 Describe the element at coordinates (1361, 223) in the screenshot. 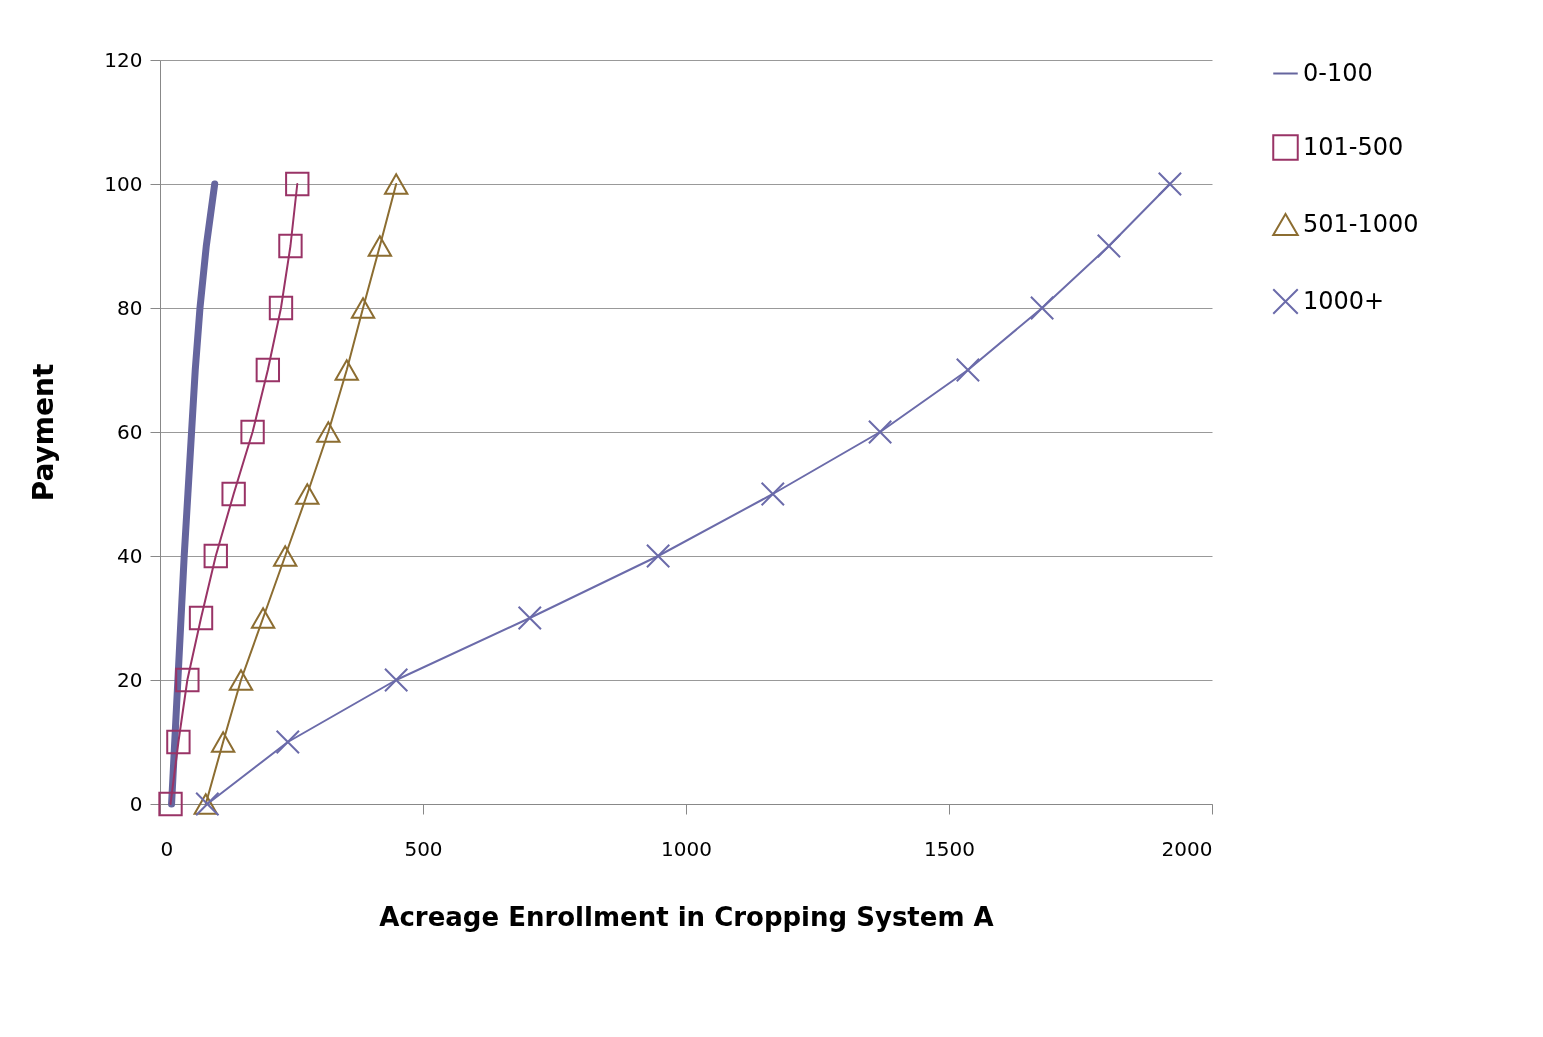

I see `legend-label: 501-1000` at that location.